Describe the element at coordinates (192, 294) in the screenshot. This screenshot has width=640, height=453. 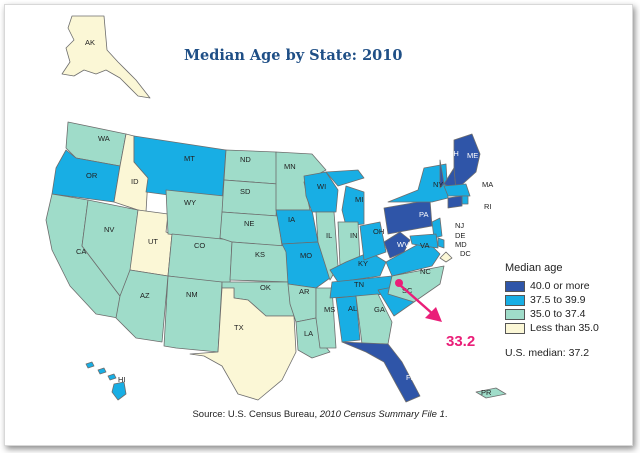
I see `state-label-nm: NM` at that location.